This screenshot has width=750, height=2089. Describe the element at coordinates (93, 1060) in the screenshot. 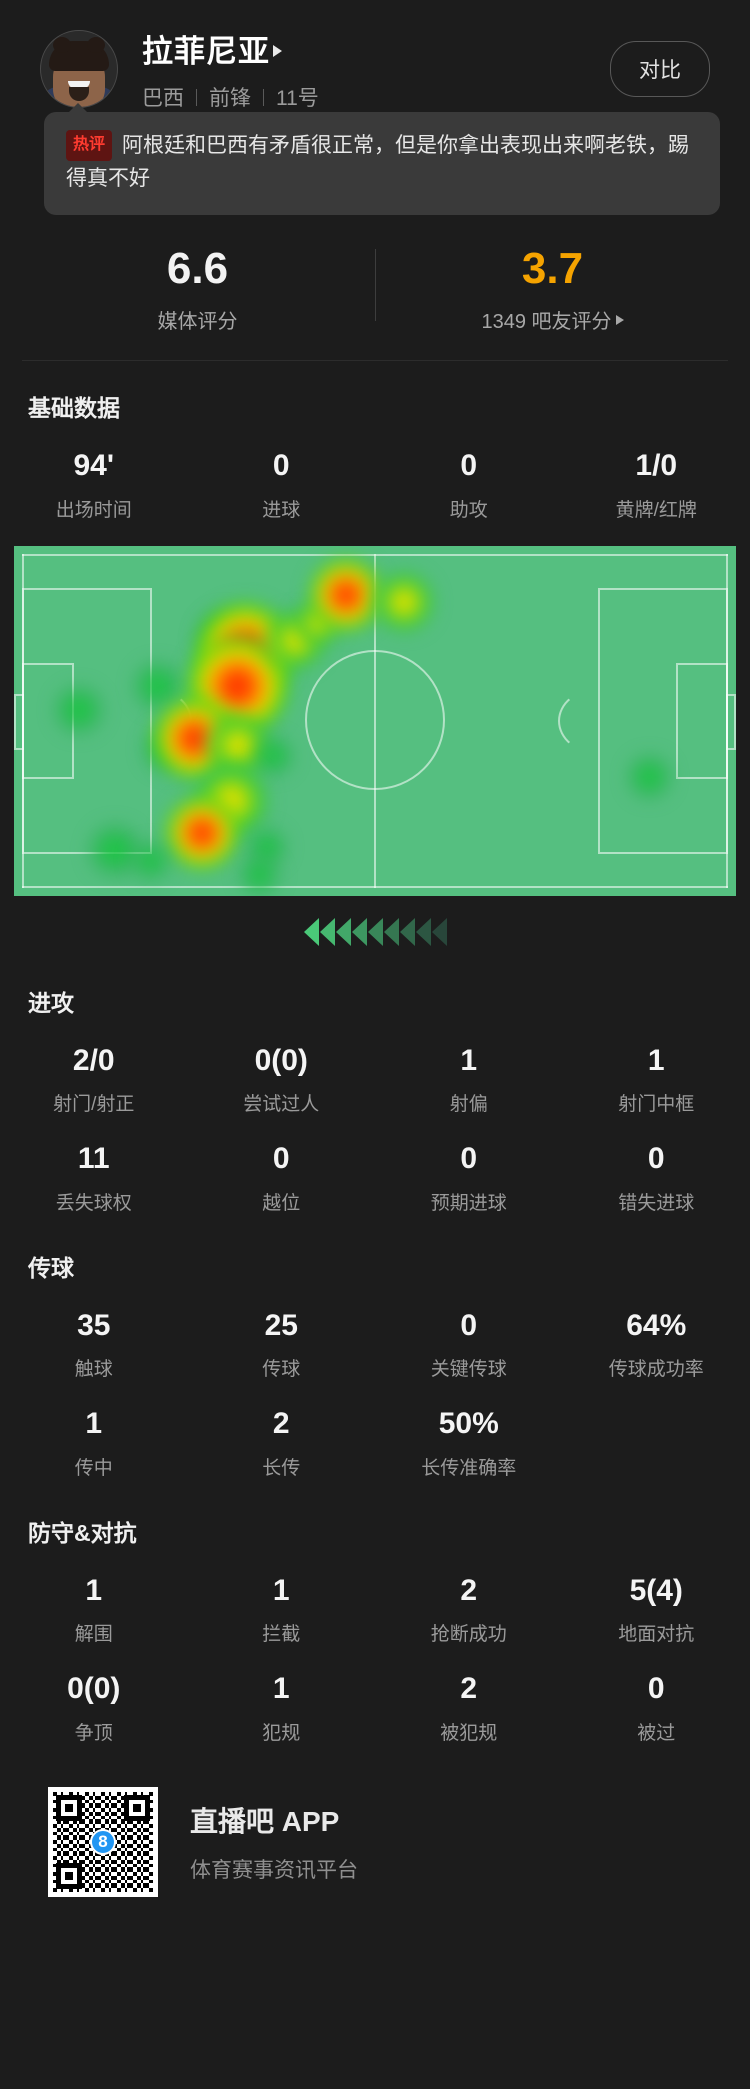

I see `stat-value: 2/0` at that location.